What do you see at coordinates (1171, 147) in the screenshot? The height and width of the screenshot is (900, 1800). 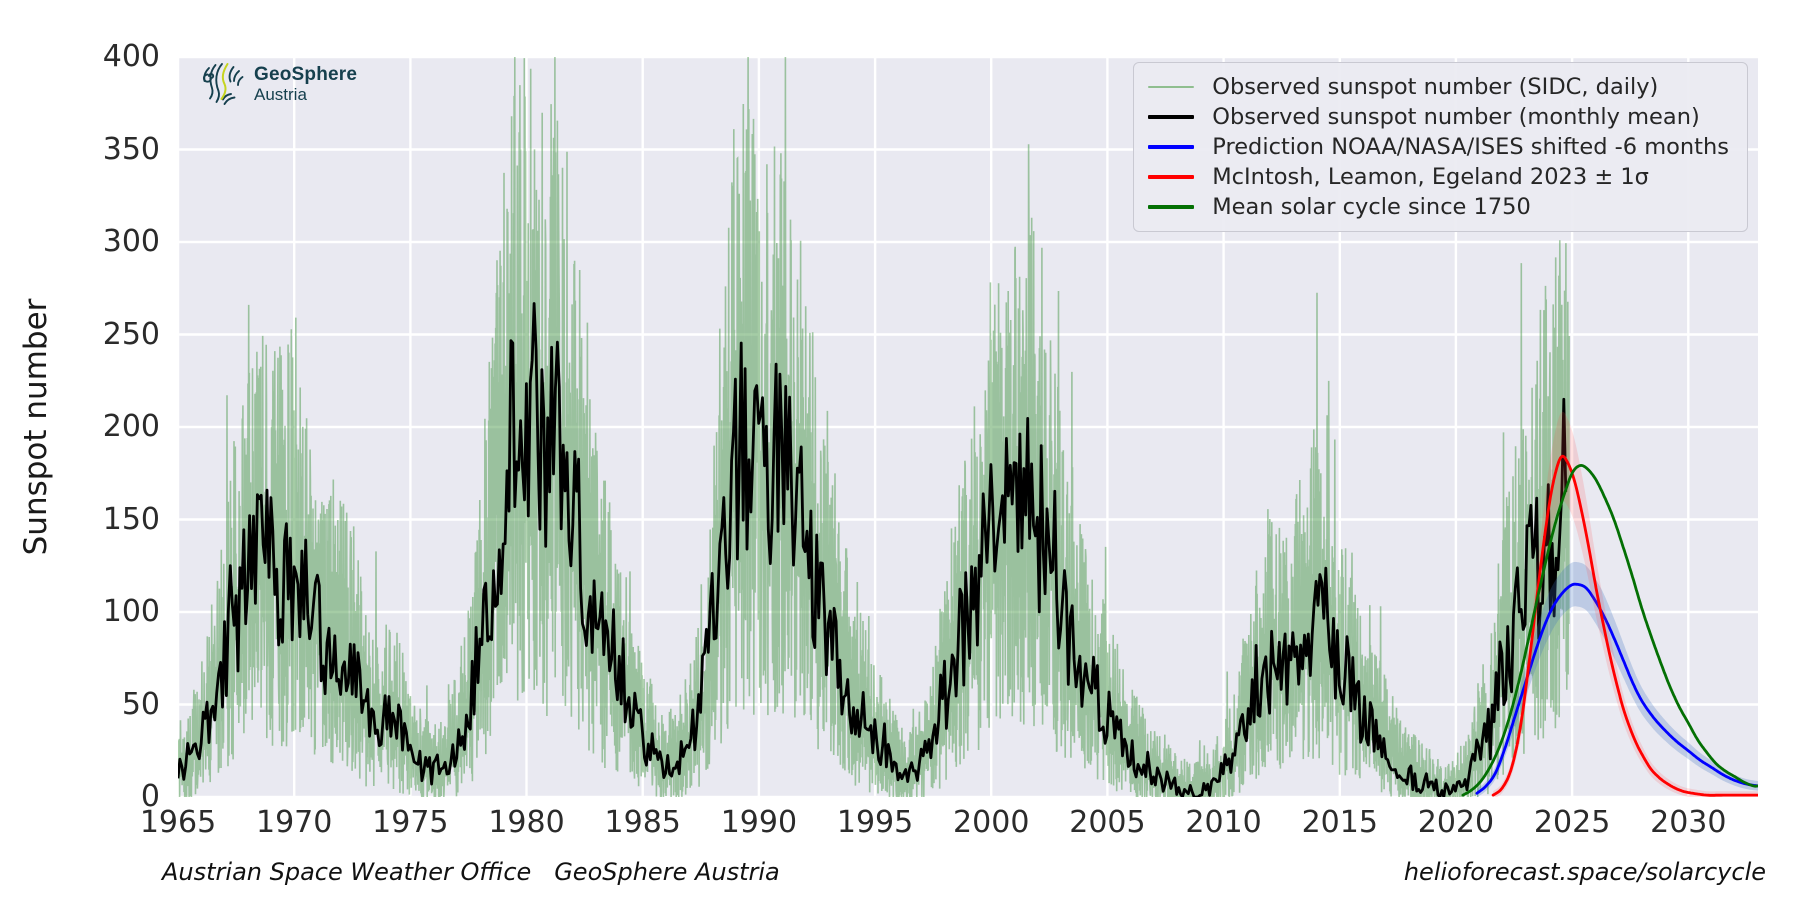 I see `prediction-legend-line` at bounding box center [1171, 147].